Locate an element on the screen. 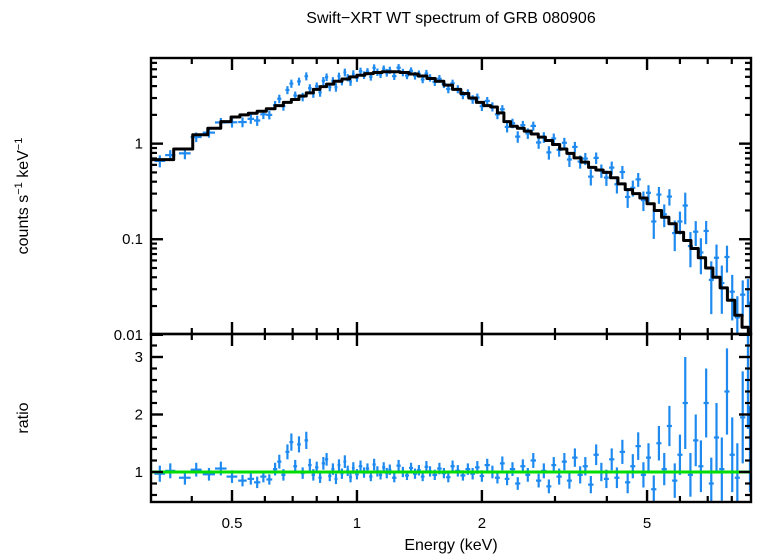 The image size is (758, 556). x-tick-label: 1 is located at coordinates (357, 523).